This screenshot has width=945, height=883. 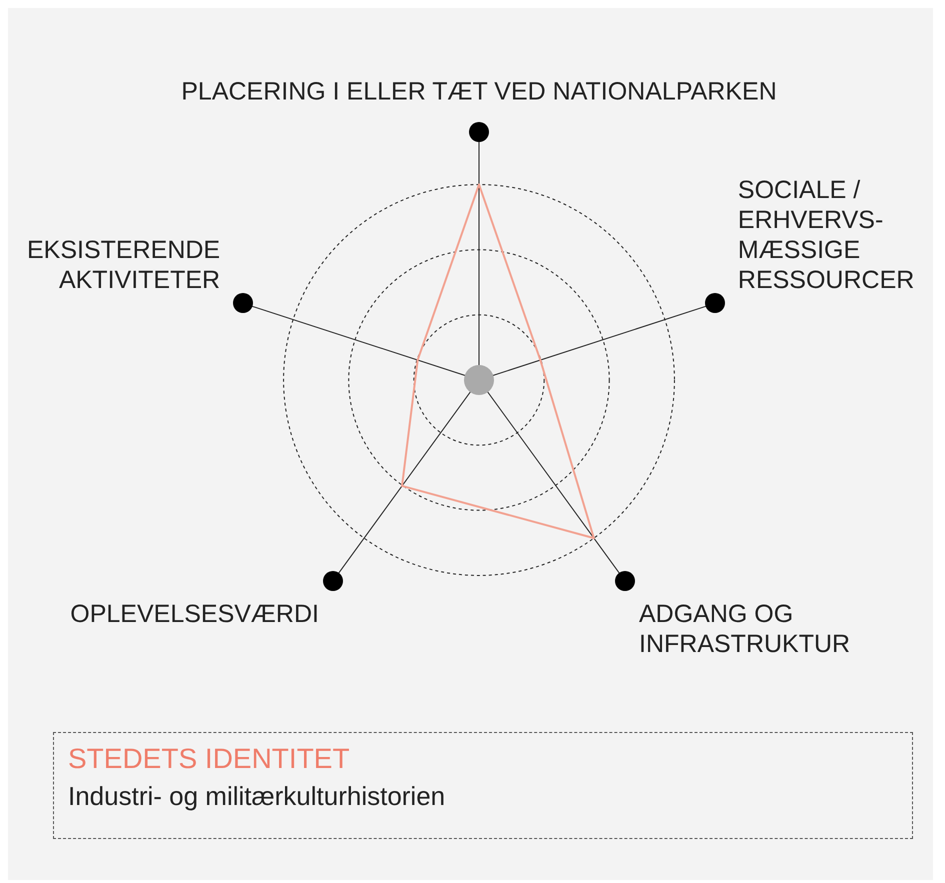 What do you see at coordinates (123, 265) in the screenshot?
I see `spoke-label: EKSISTERENDE AKTIVITETER` at bounding box center [123, 265].